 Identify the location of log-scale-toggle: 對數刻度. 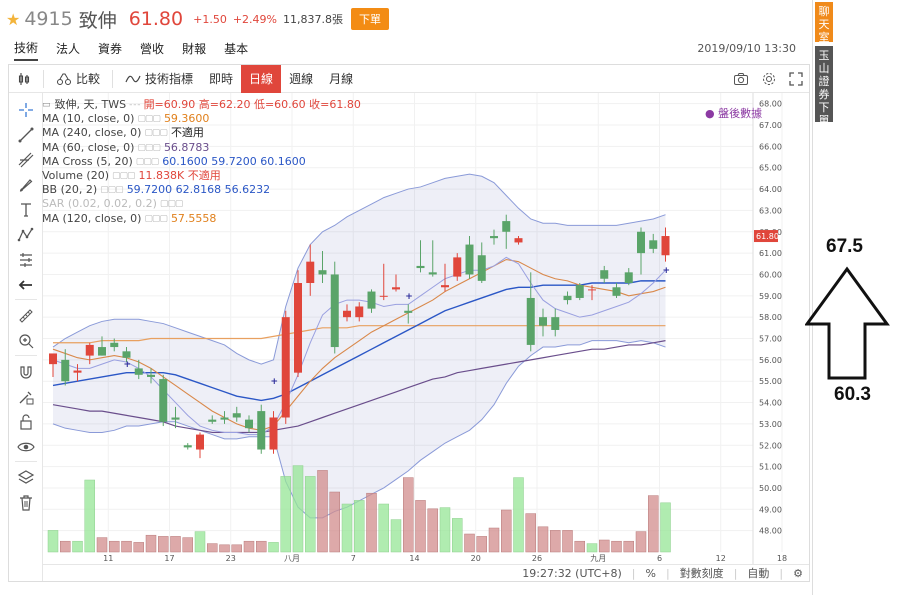
(701, 573).